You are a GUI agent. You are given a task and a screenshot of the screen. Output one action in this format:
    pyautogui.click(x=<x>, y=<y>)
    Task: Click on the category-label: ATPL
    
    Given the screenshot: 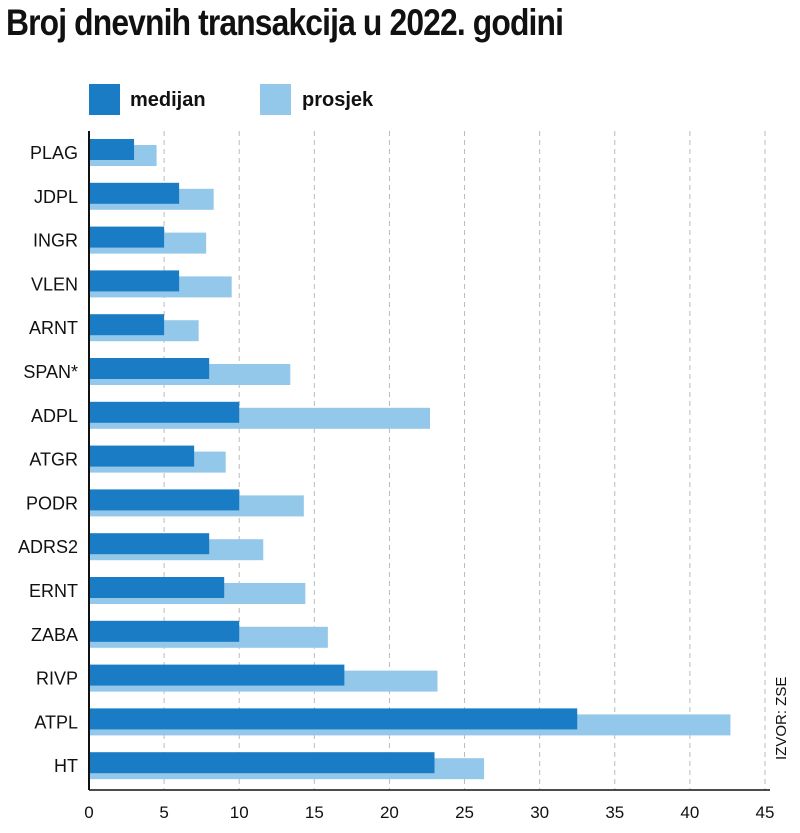 What is the action you would take?
    pyautogui.click(x=56, y=722)
    